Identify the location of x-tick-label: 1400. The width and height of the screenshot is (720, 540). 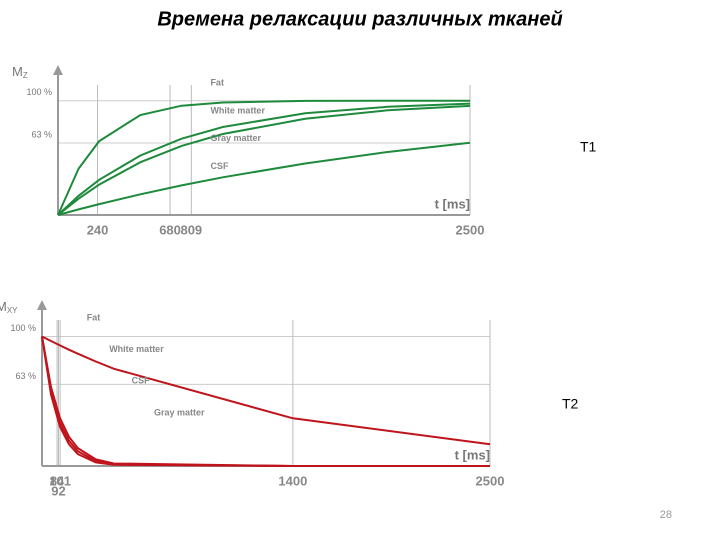
(292, 480).